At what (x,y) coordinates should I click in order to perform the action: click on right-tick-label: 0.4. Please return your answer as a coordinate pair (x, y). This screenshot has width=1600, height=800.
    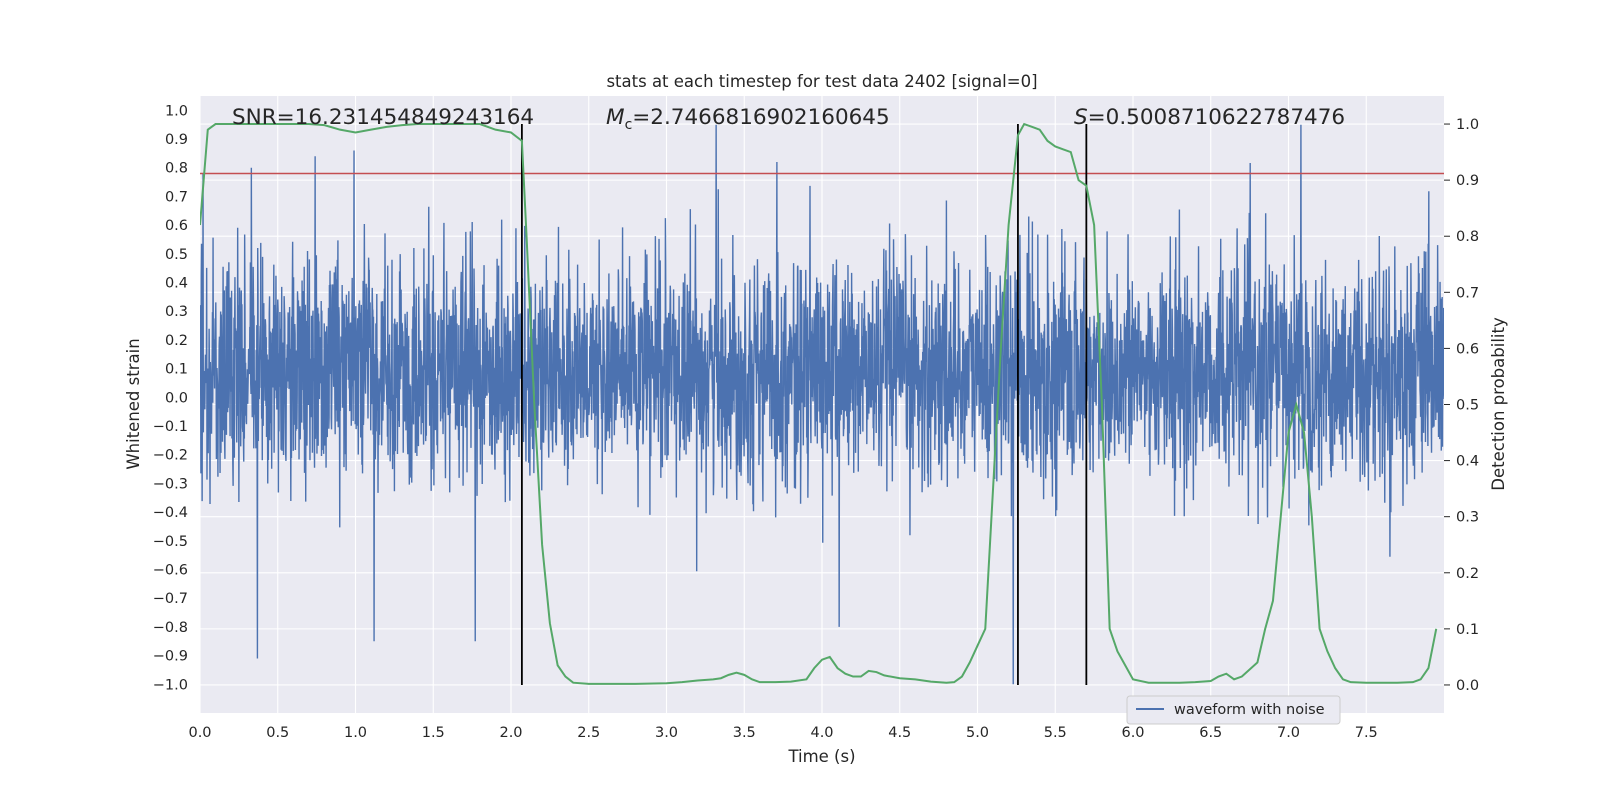
    Looking at the image, I should click on (1467, 462).